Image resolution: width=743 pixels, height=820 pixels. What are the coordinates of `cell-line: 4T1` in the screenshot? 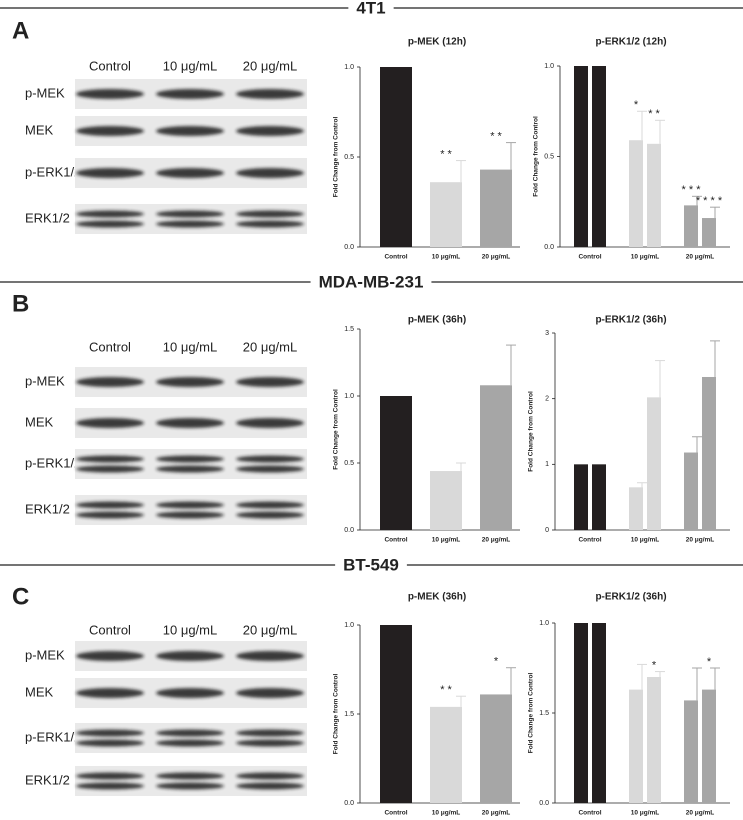 It's located at (370, 8).